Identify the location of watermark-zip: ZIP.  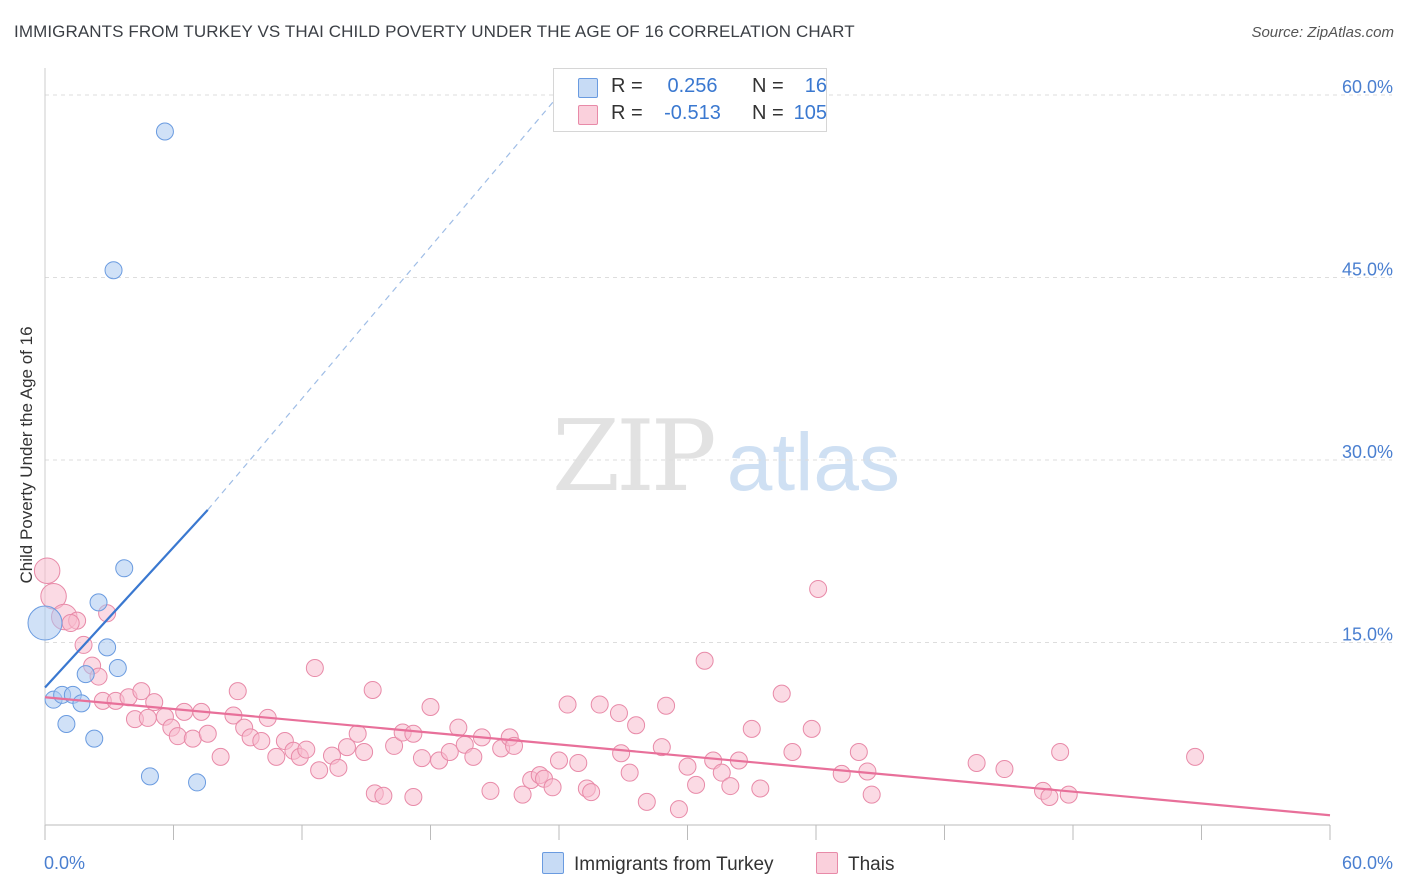
(634, 457).